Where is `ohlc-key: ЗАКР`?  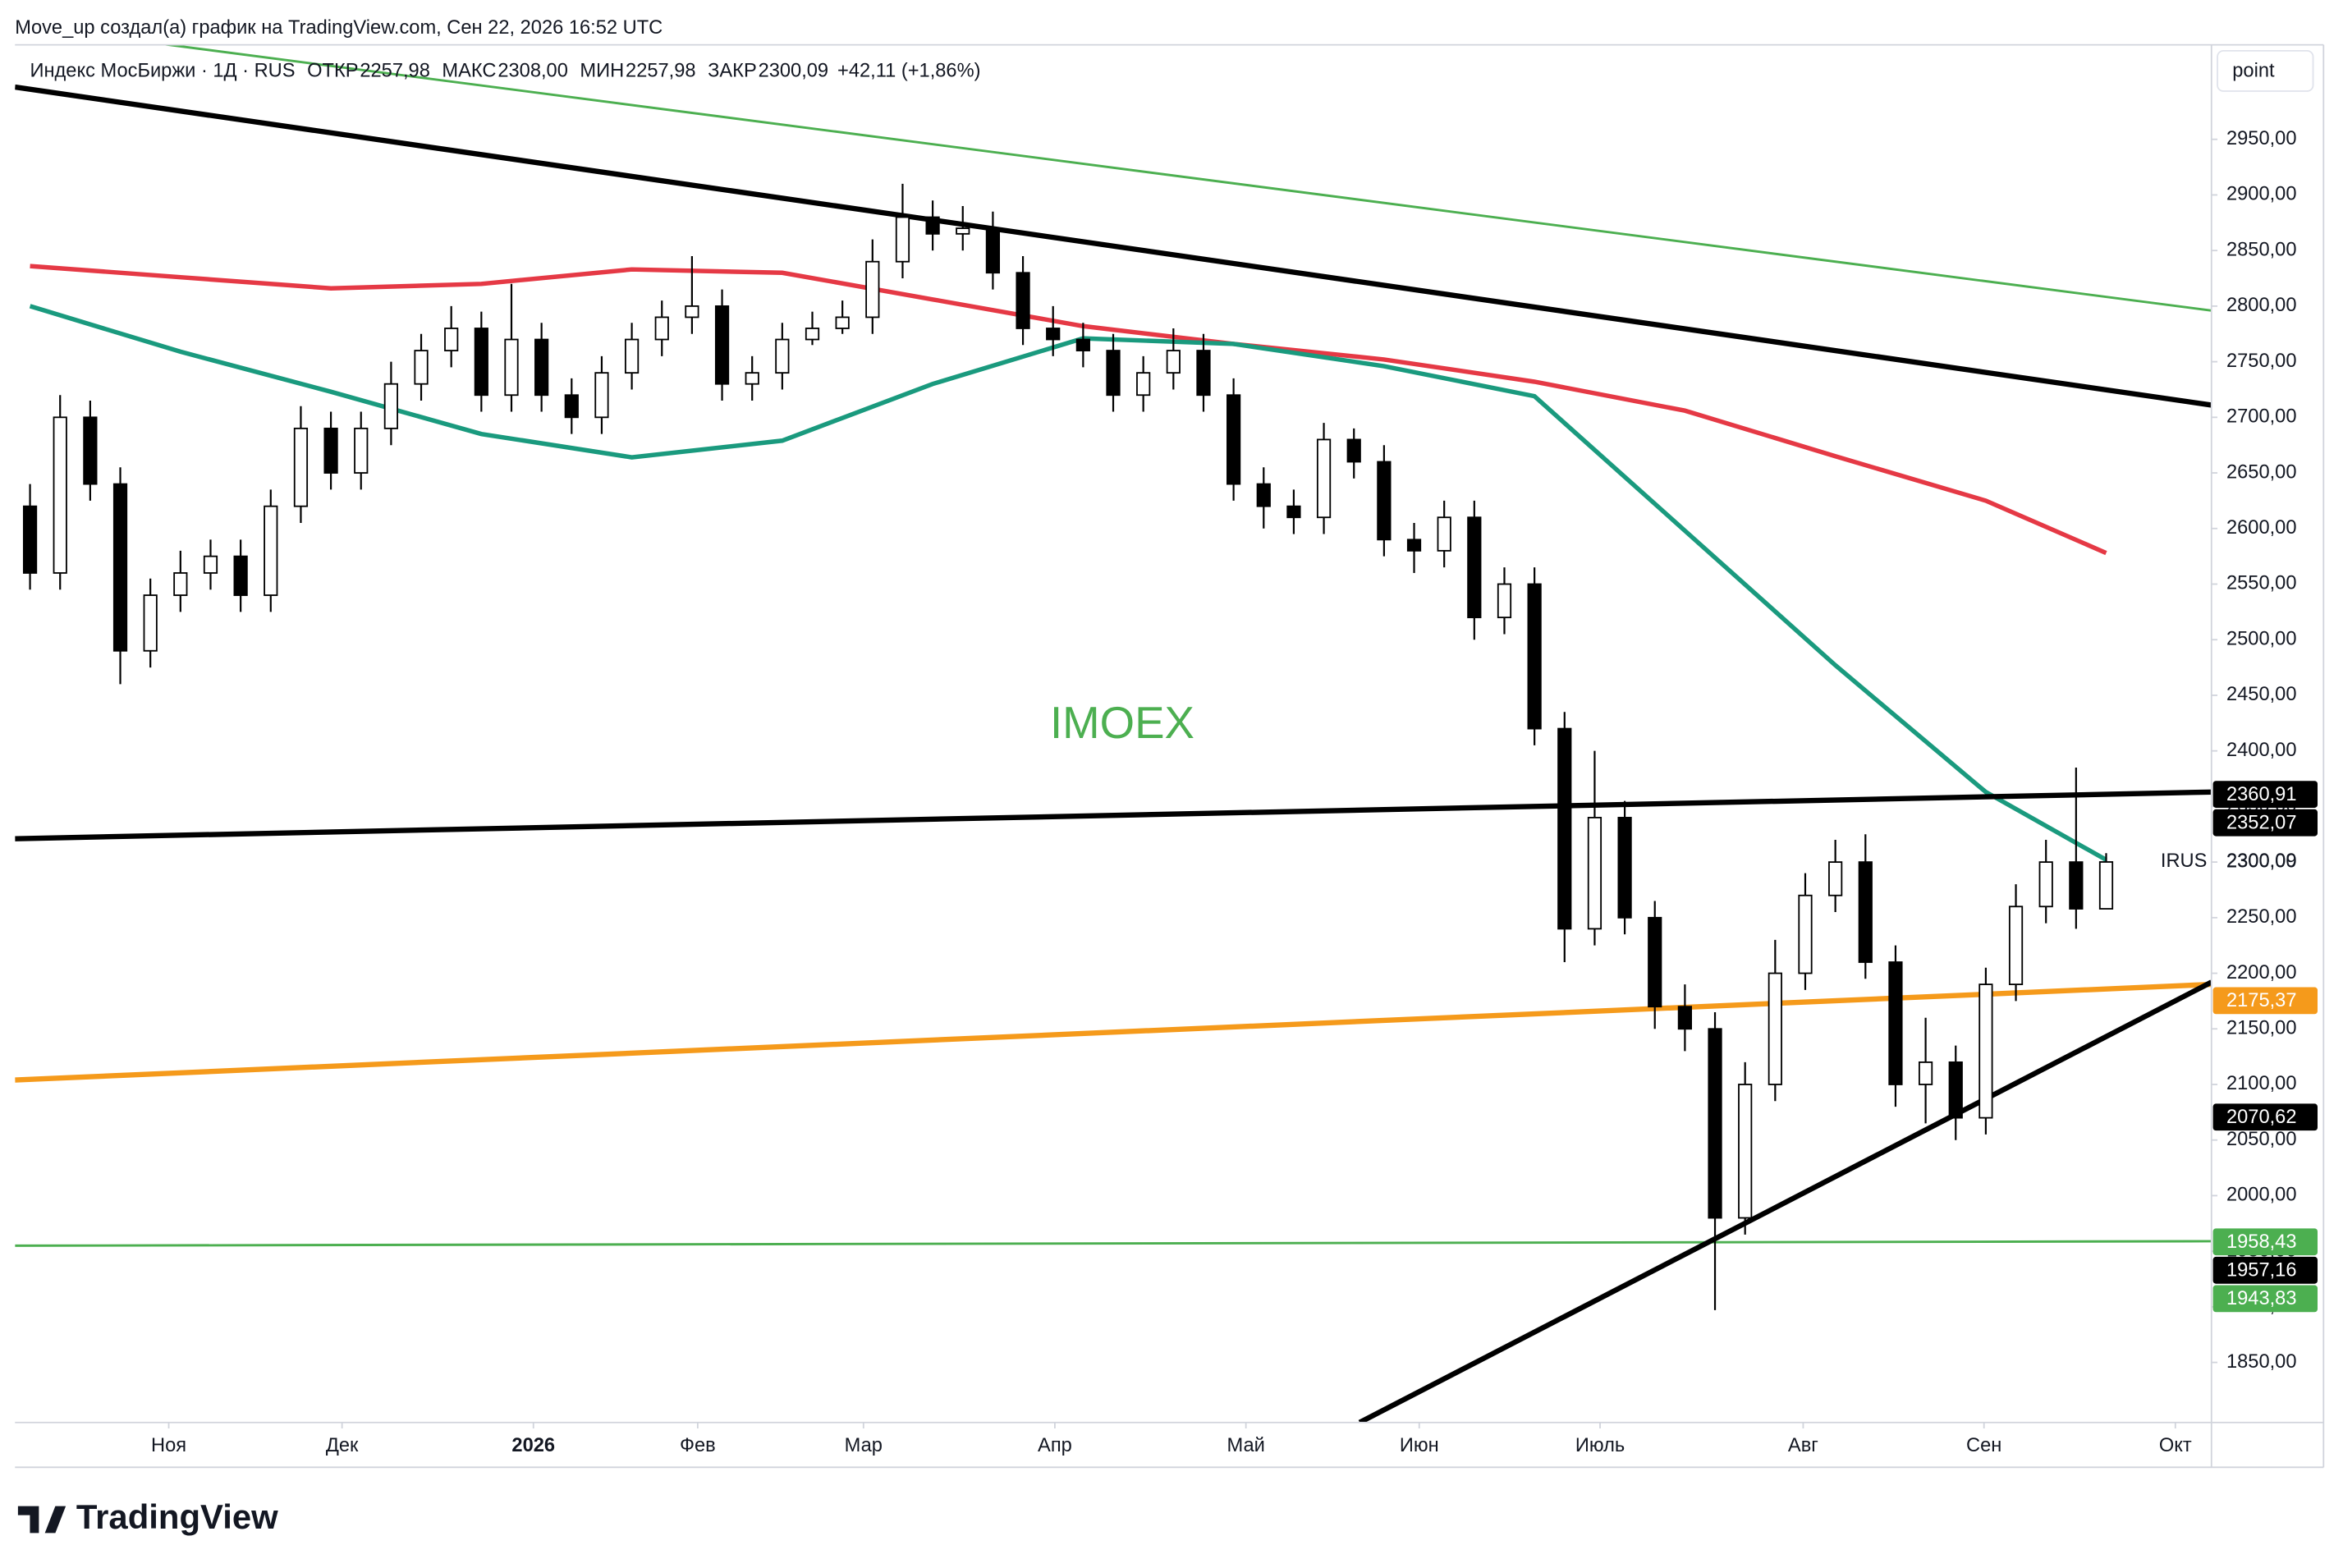 ohlc-key: ЗАКР is located at coordinates (732, 71).